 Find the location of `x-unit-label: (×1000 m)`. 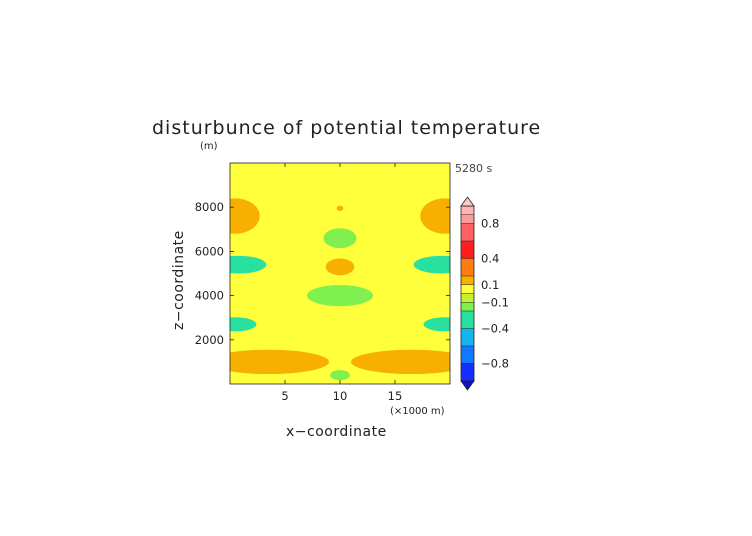

x-unit-label: (×1000 m) is located at coordinates (417, 411).